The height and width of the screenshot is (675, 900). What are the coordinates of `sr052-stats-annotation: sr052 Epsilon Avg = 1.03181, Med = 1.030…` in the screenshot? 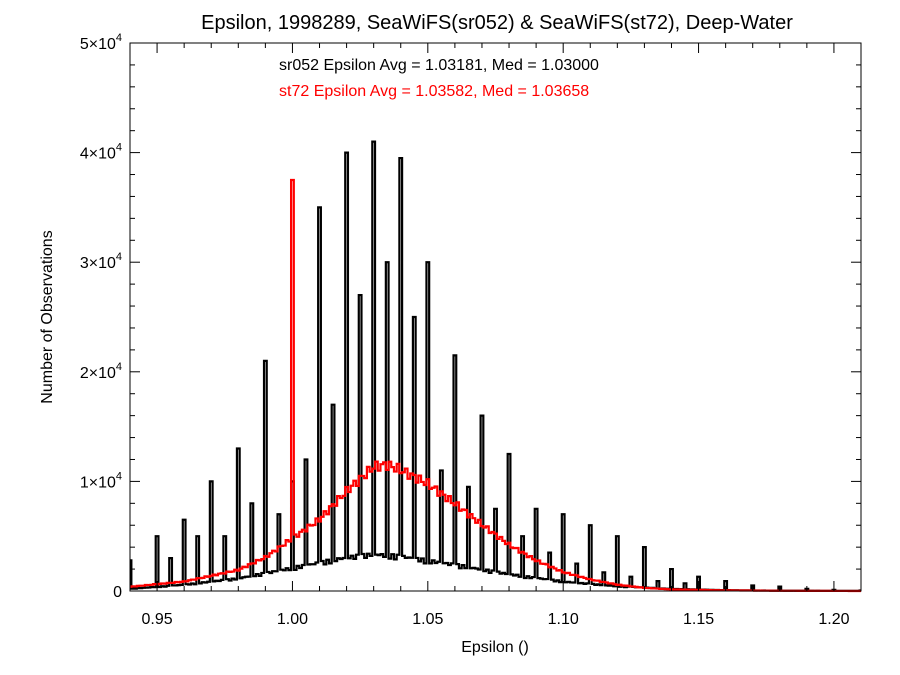 It's located at (439, 65).